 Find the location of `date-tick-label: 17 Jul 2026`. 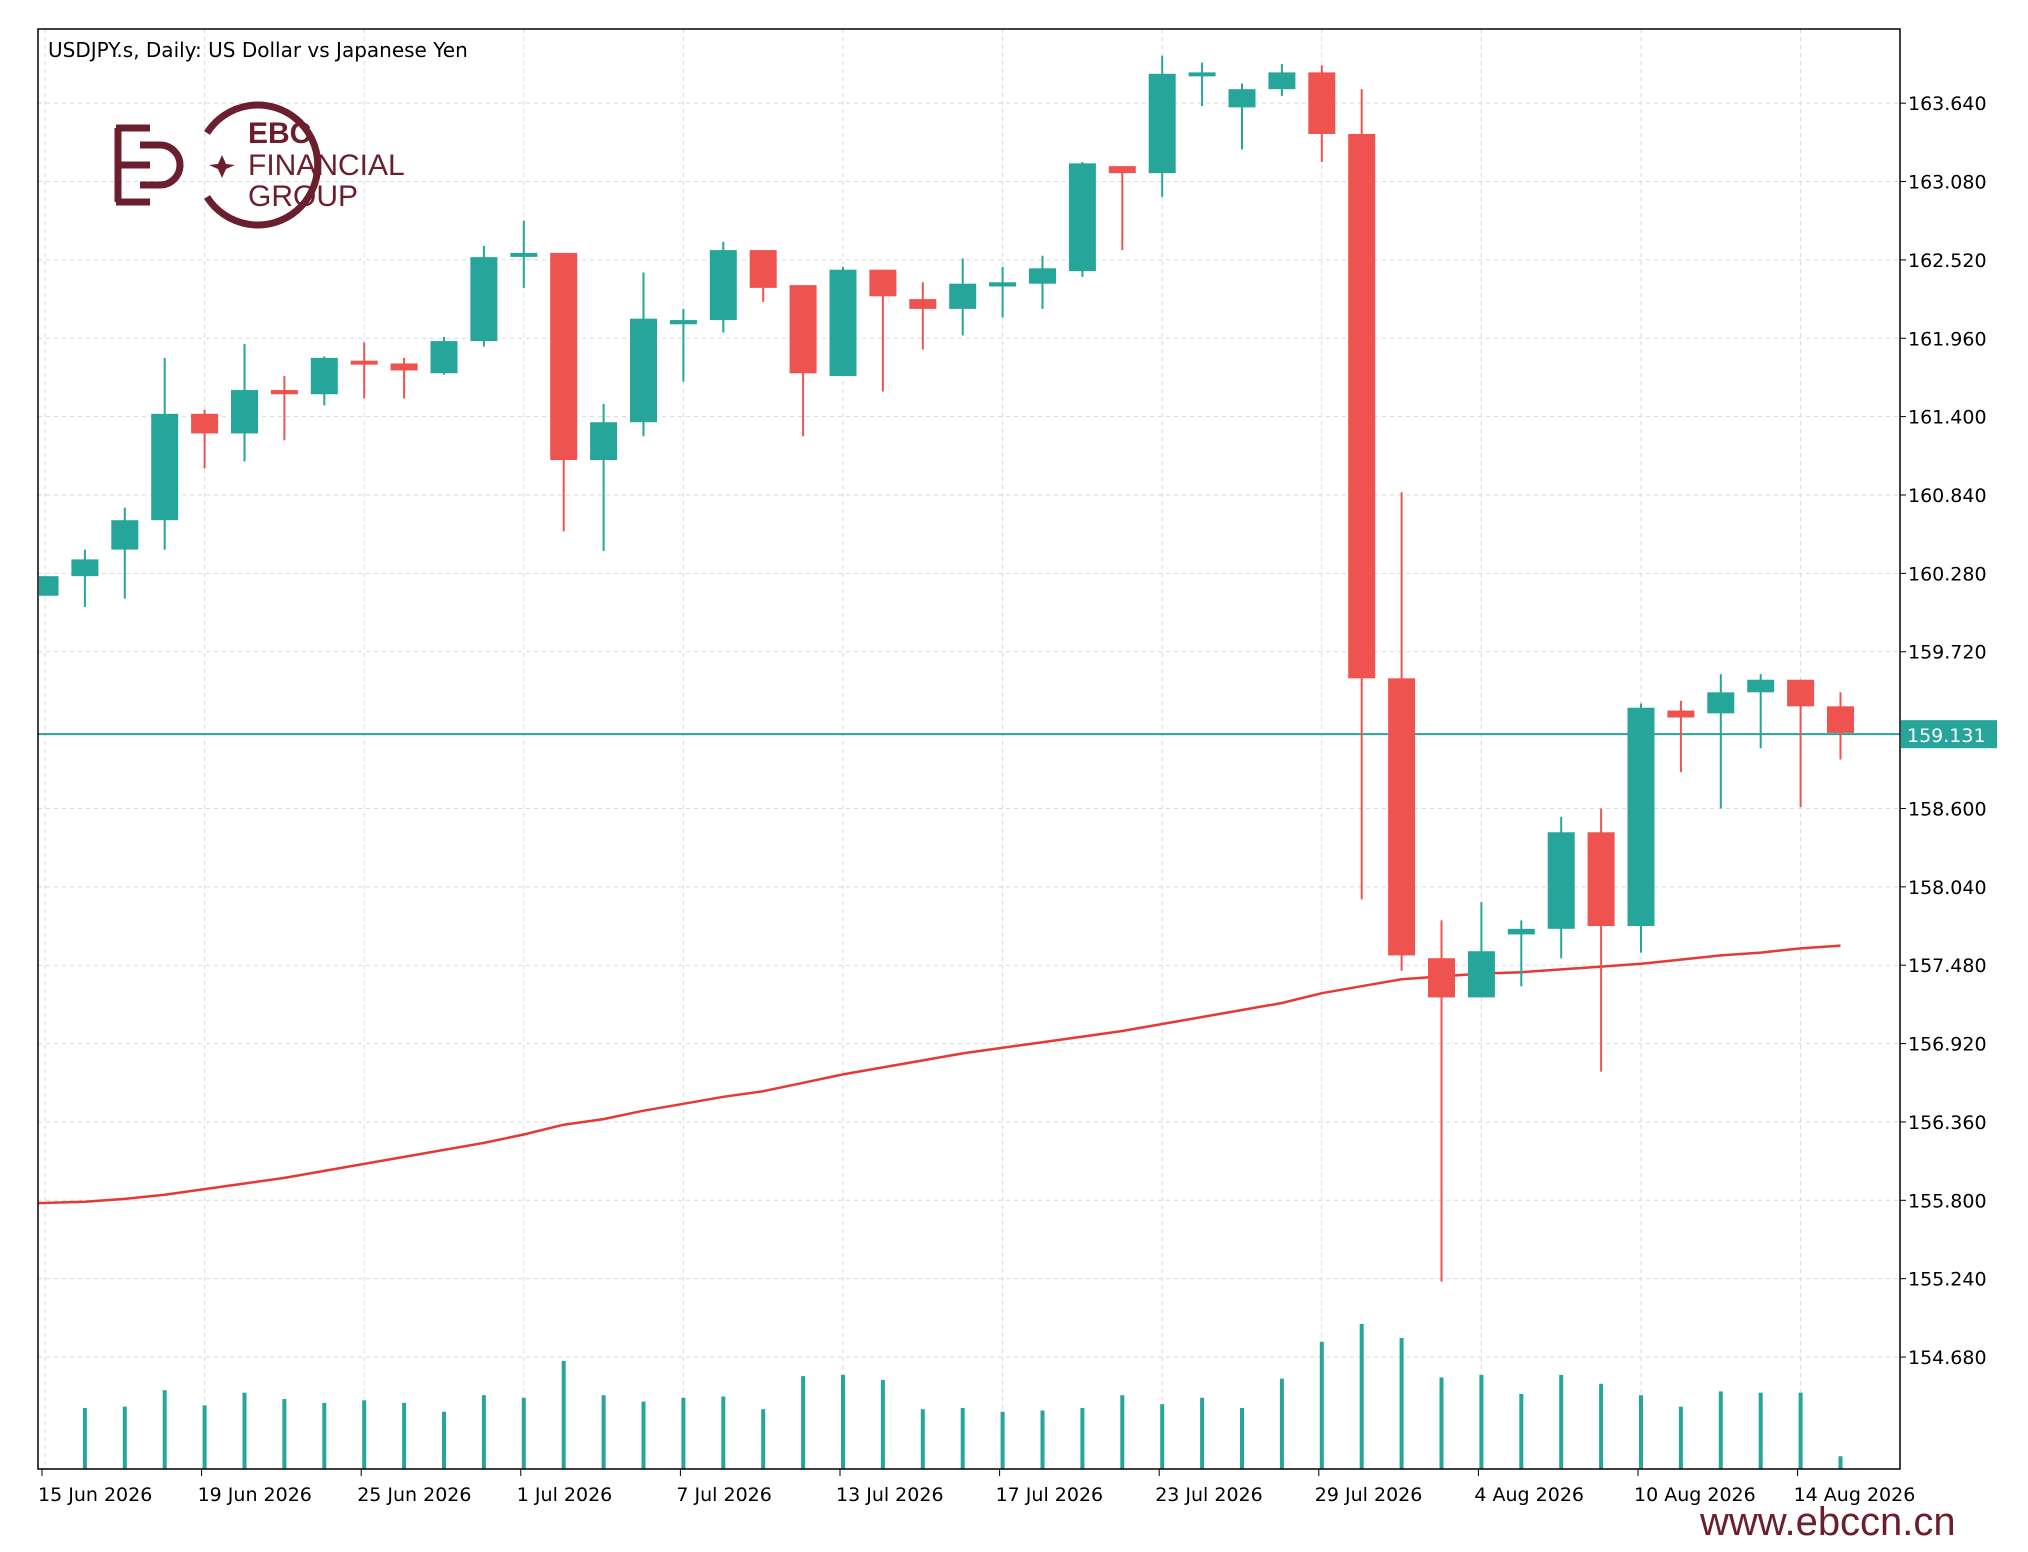

date-tick-label: 17 Jul 2026 is located at coordinates (1050, 1495).